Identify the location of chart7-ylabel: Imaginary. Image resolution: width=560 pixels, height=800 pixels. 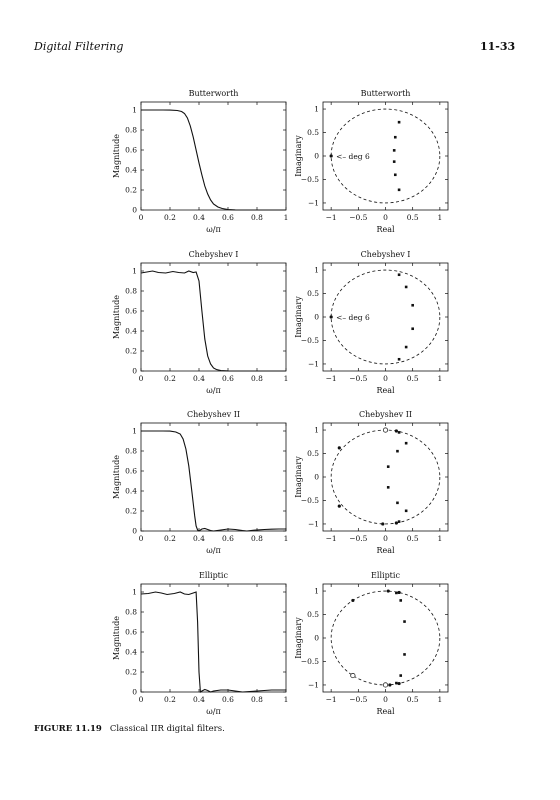
(298, 638).